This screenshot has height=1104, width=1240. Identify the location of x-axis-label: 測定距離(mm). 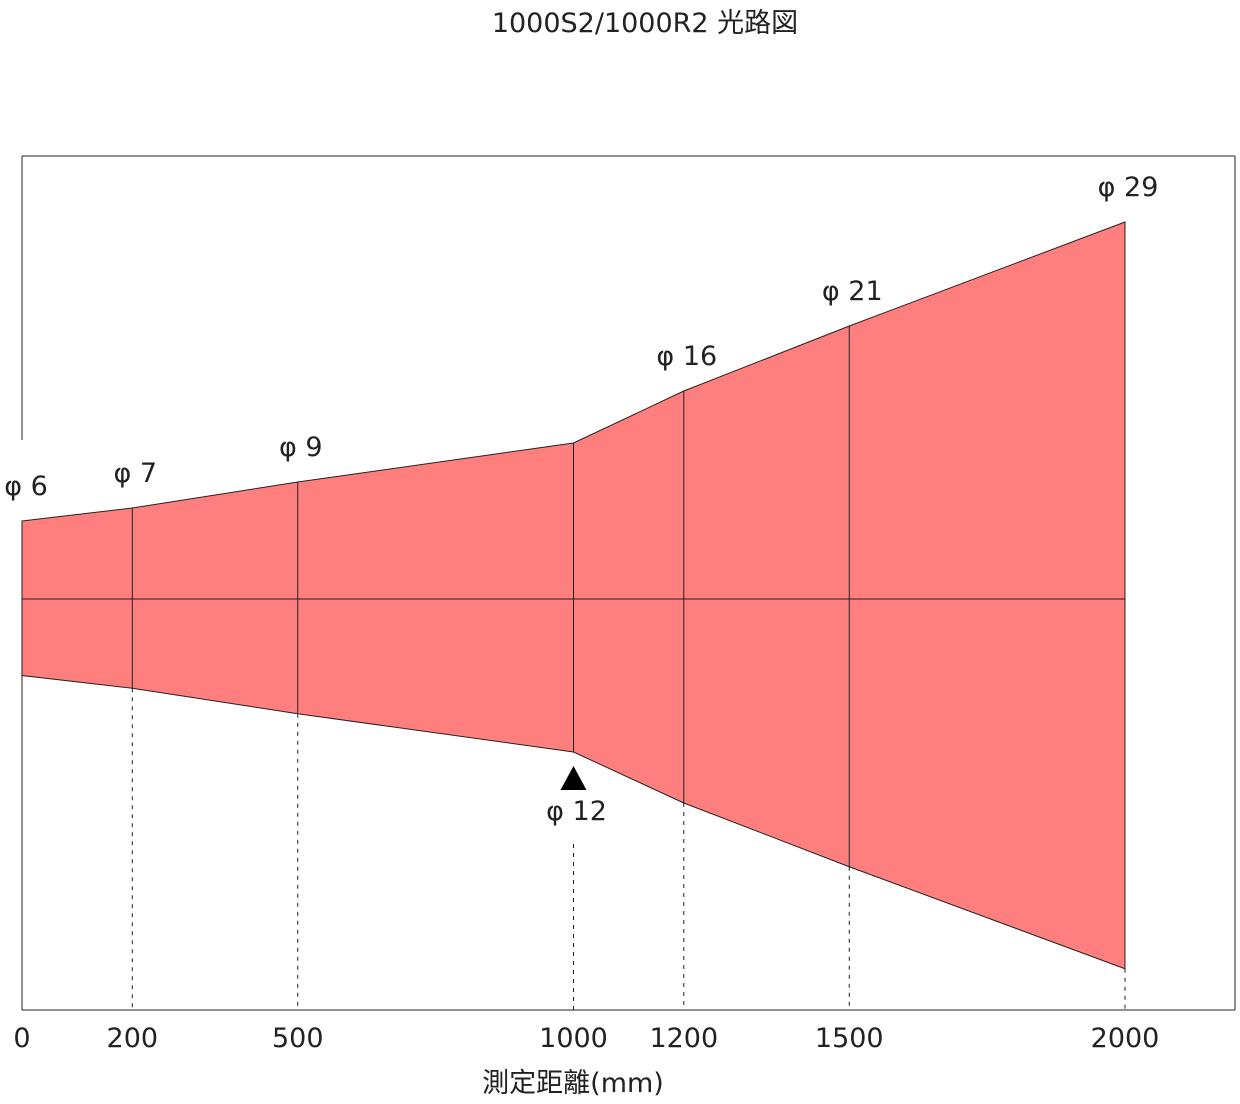
(573, 1083).